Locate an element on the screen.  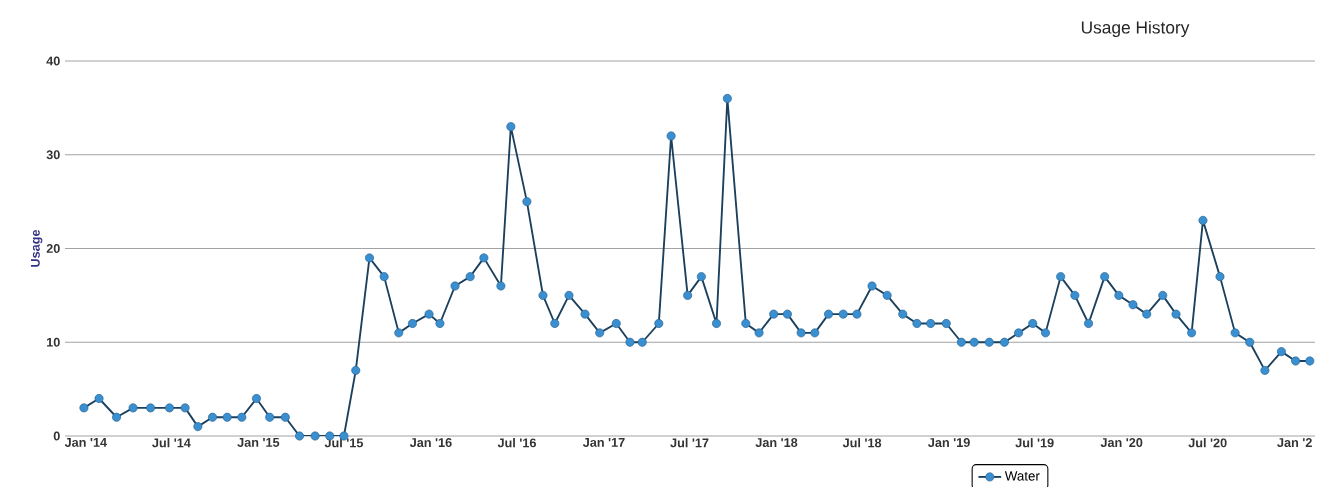
y-tick-label: 10 is located at coordinates (53, 342).